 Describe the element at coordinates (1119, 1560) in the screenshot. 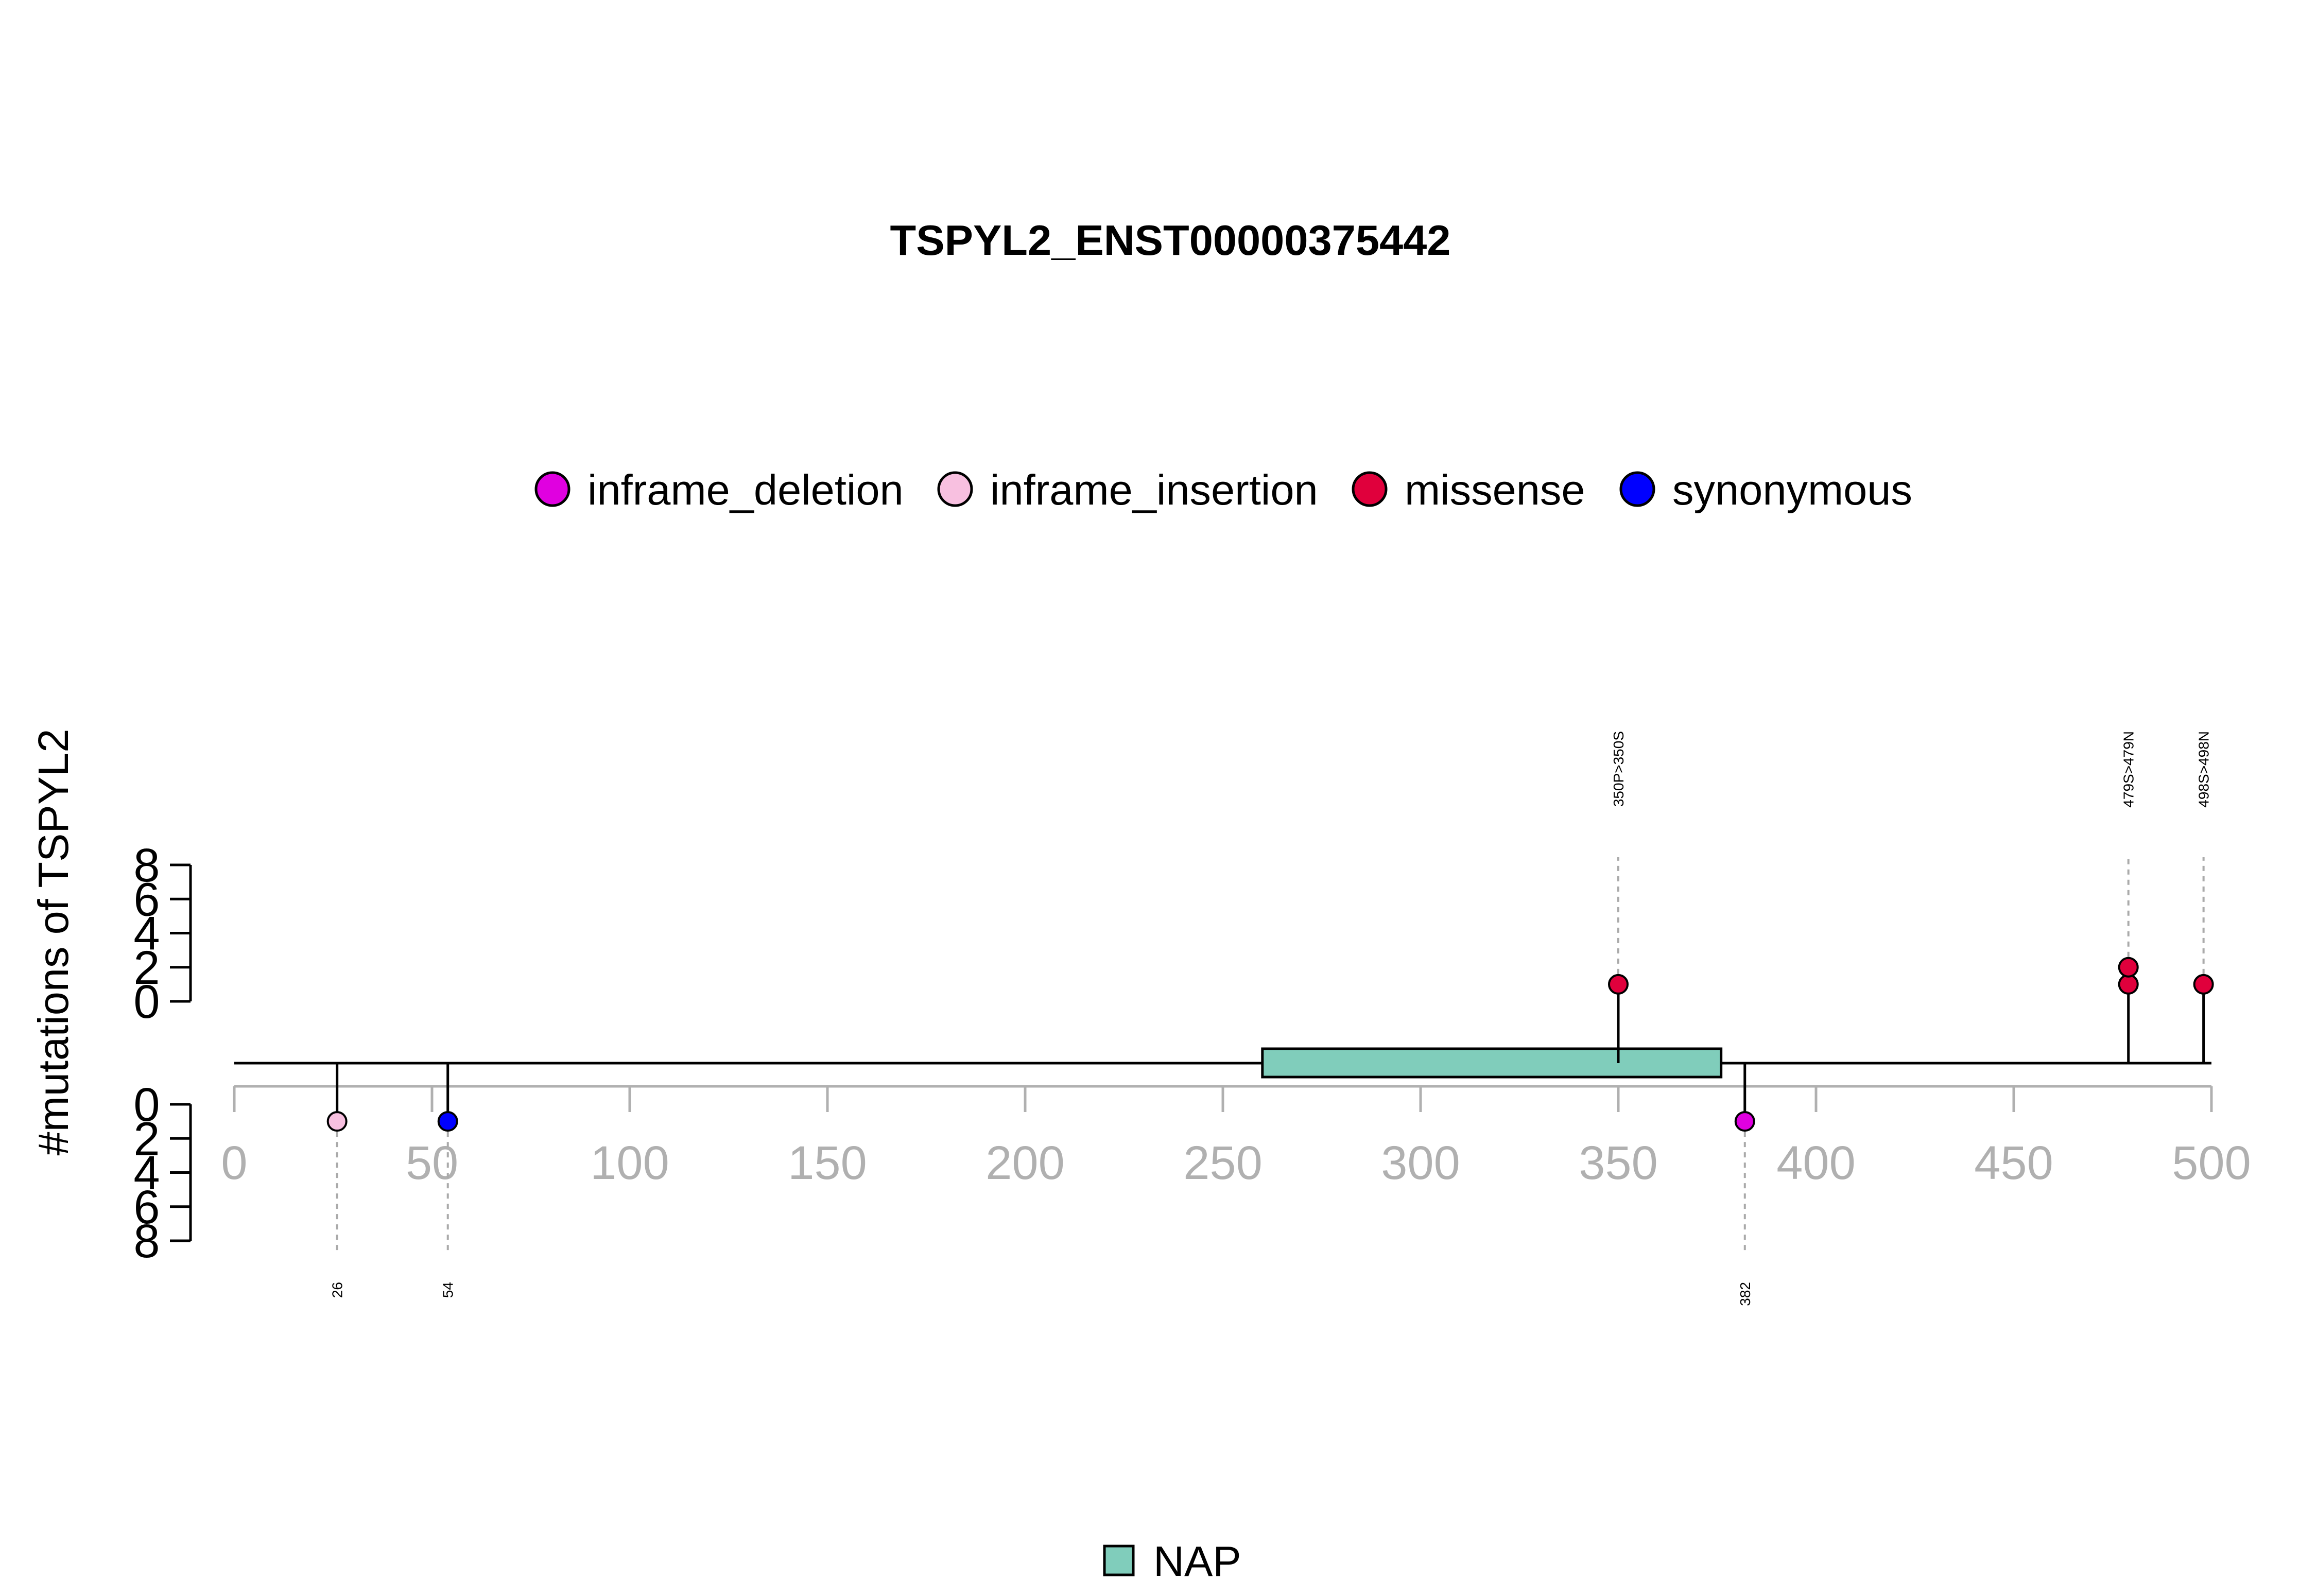

I see `domain-legend-swatch` at that location.